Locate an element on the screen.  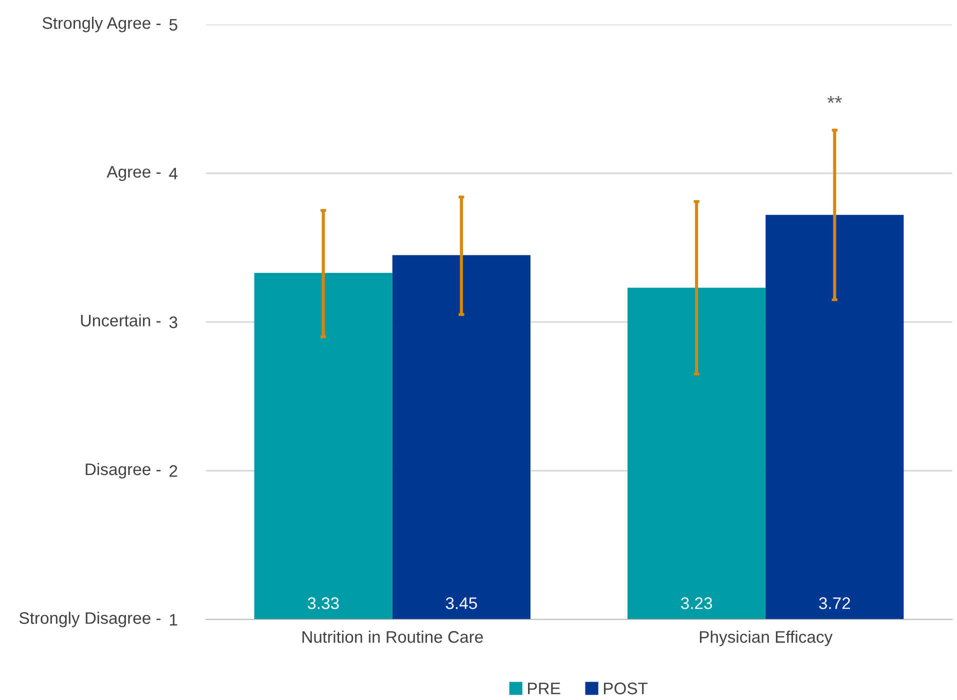
annotation: ** is located at coordinates (834, 99).